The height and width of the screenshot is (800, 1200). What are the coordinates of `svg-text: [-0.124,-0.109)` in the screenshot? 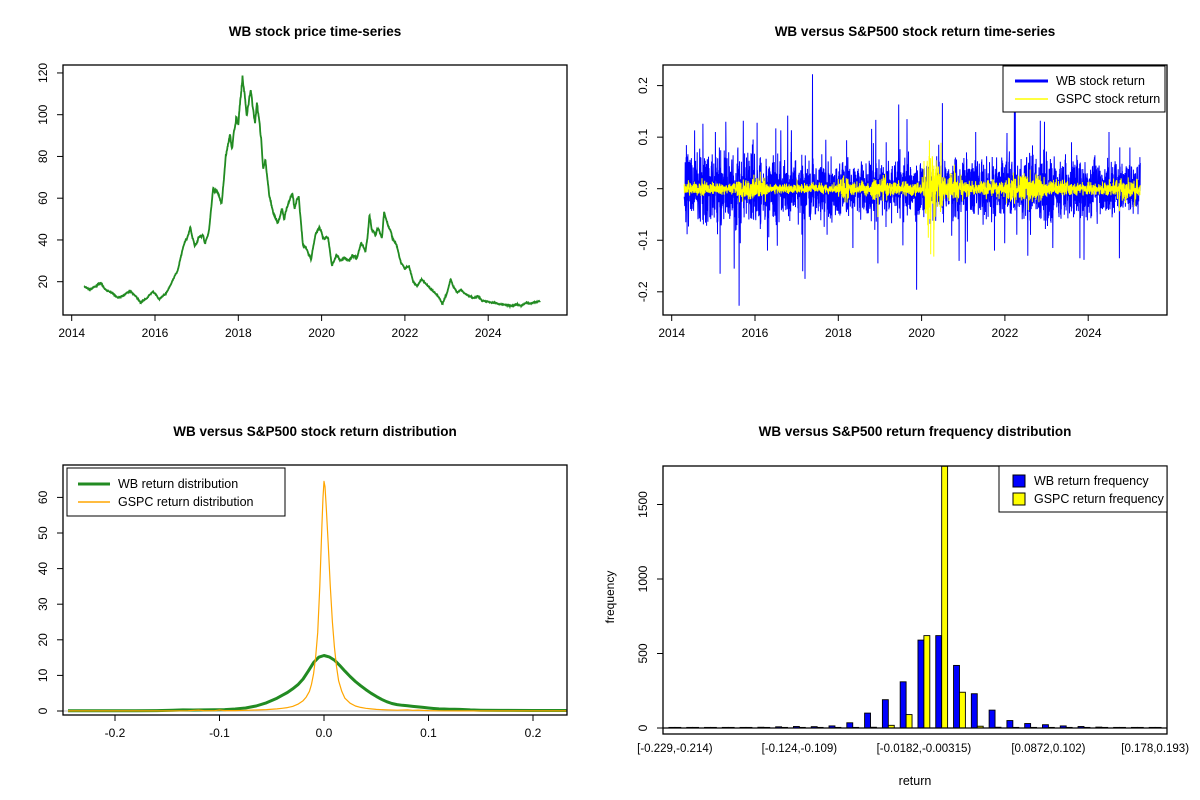 It's located at (800, 749).